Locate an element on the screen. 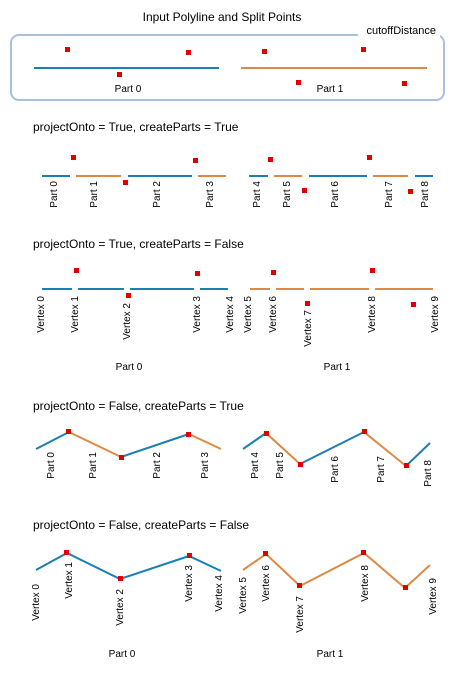  section-heading: projectOnto = True, createParts = True is located at coordinates (136, 127).